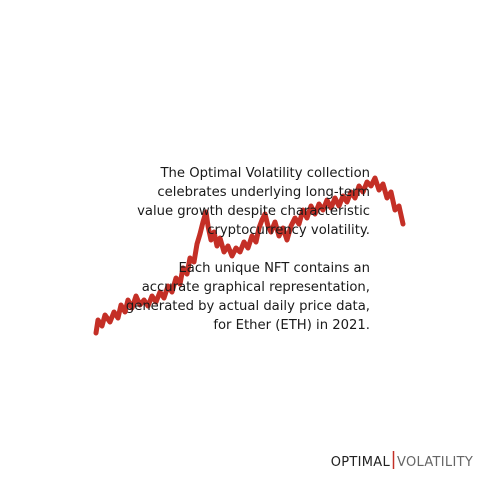 The image size is (500, 500). I want to click on logo-left: OPTIMAL, so click(361, 462).